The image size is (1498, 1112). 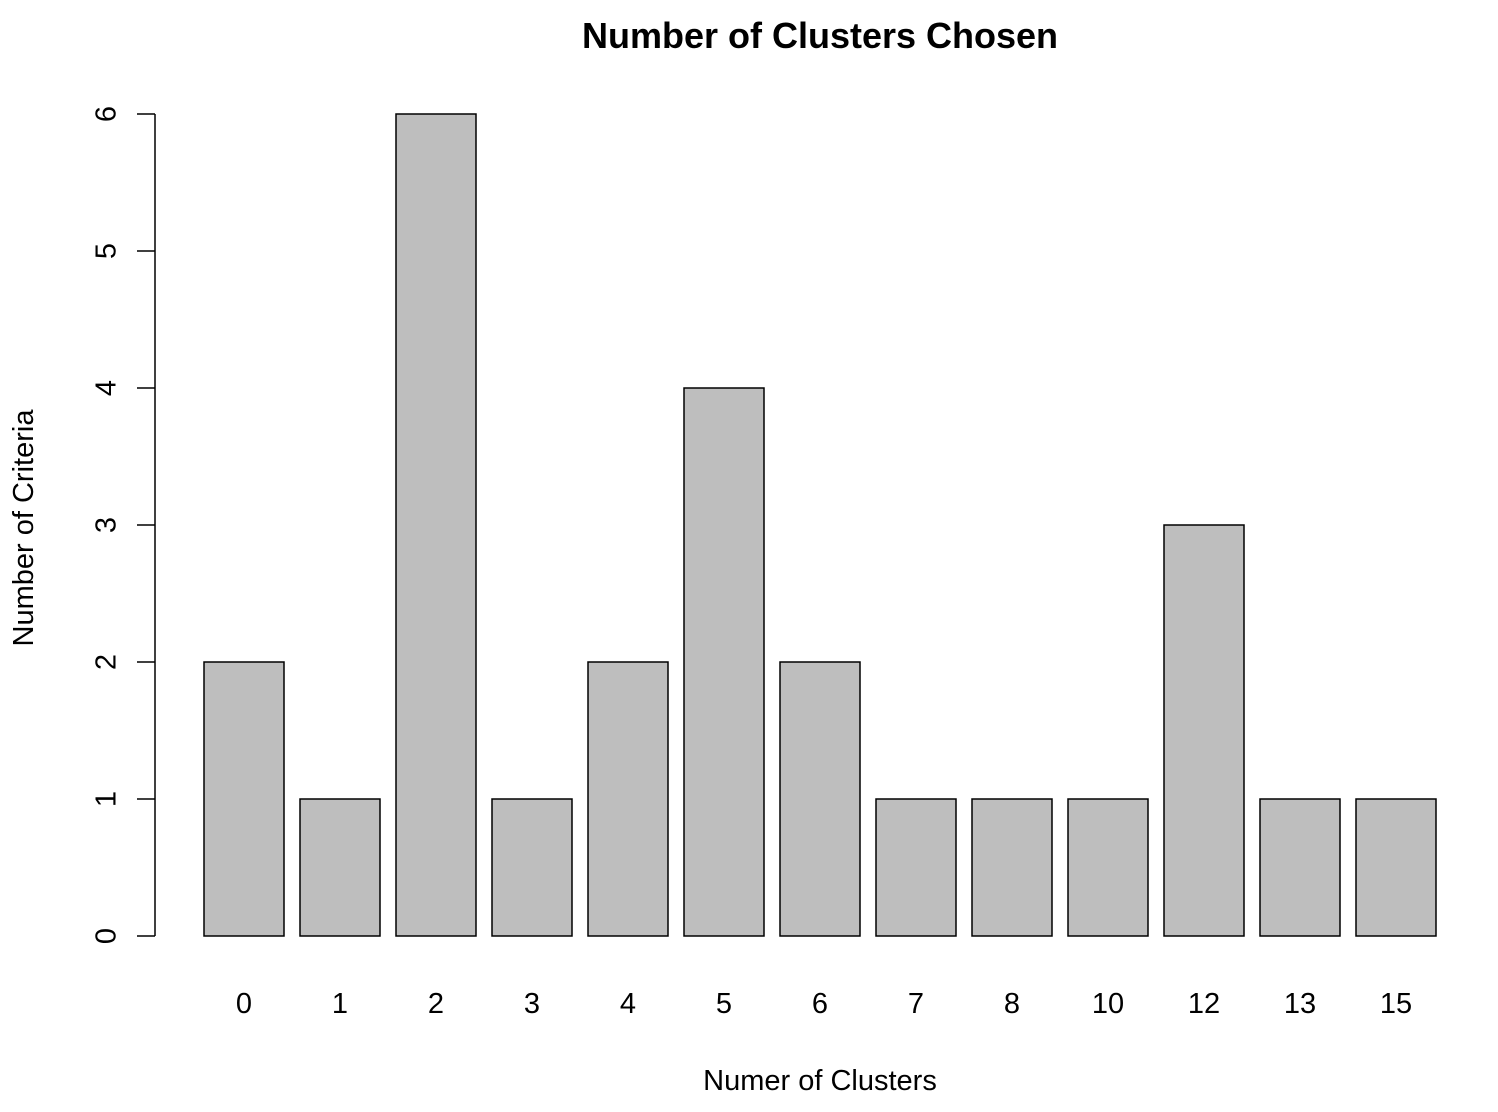 What do you see at coordinates (107, 662) in the screenshot?
I see `y-tick-label: 2` at bounding box center [107, 662].